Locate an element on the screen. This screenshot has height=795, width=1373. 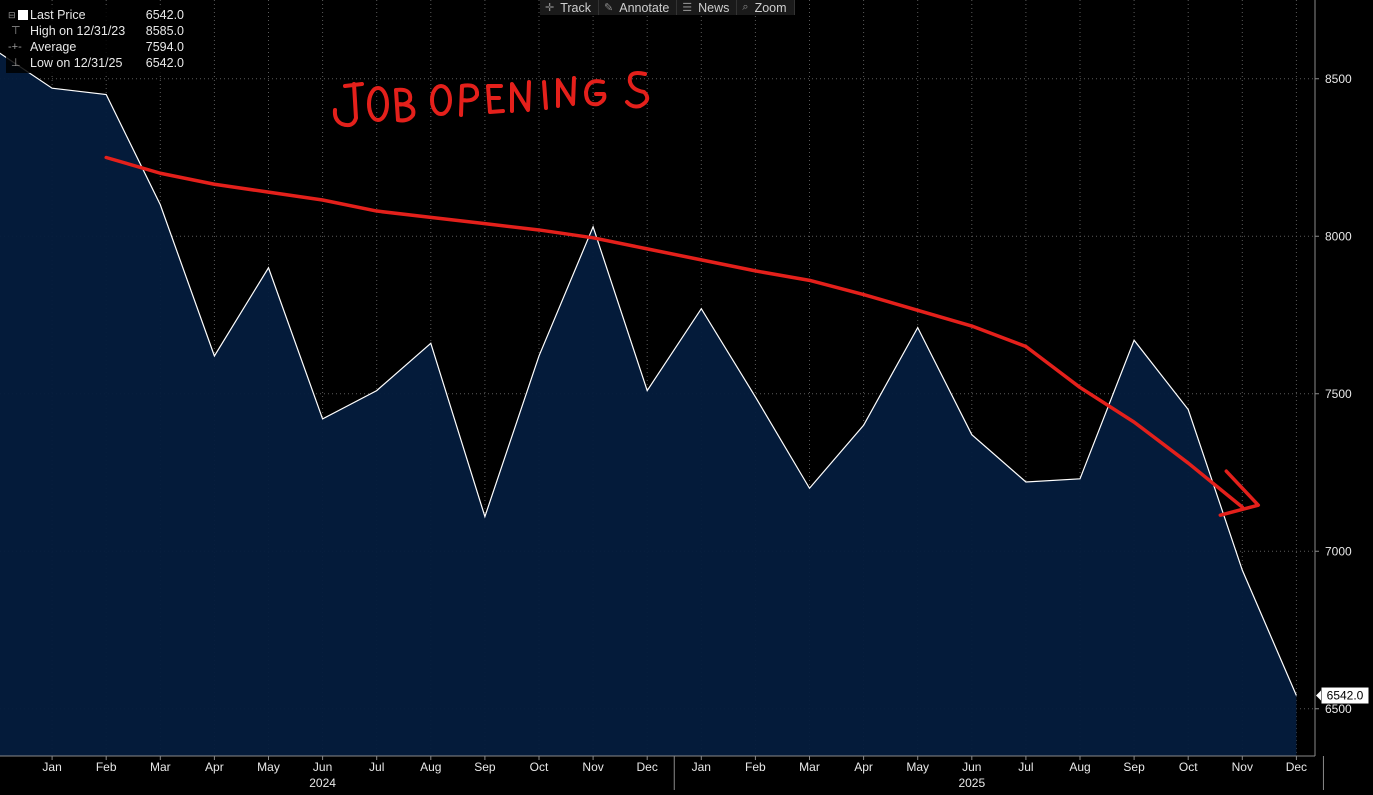
average-marker-icon: -+- is located at coordinates (15, 47).